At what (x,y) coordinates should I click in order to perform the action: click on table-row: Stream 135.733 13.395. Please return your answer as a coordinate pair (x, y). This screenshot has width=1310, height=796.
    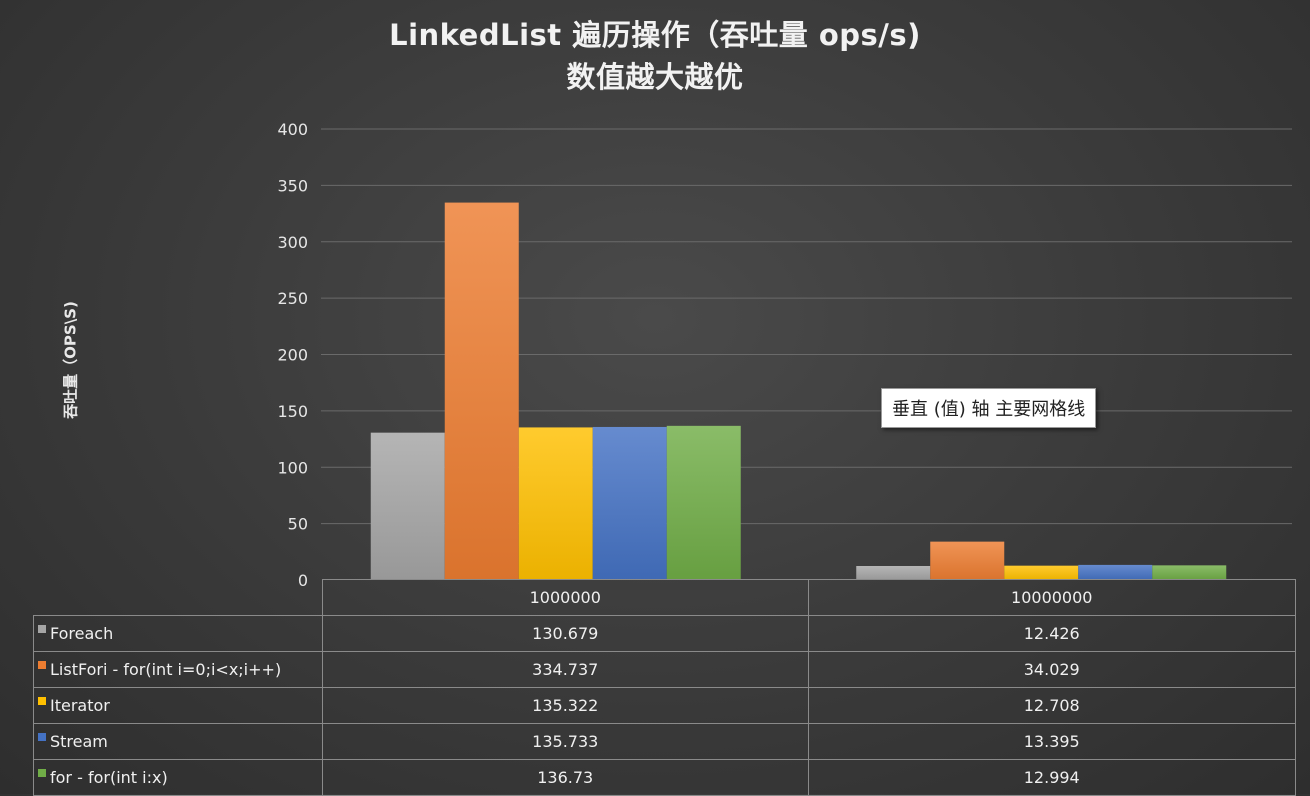
    Looking at the image, I should click on (664, 741).